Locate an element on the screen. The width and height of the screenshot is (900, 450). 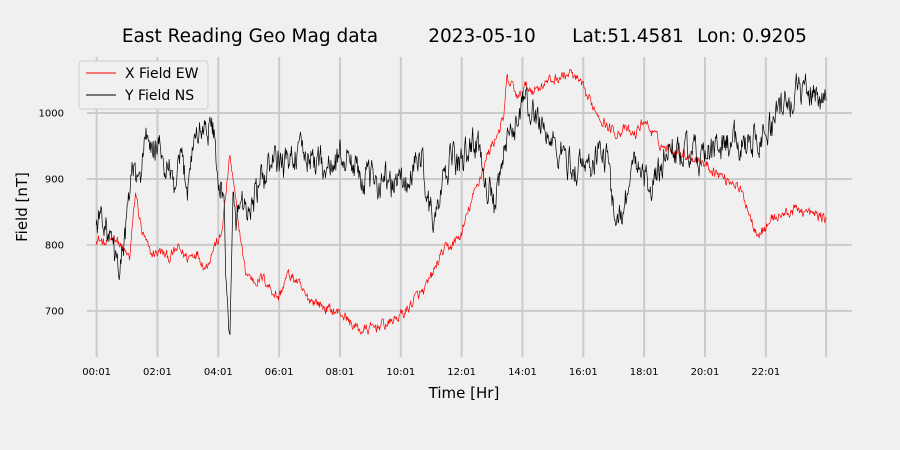
x-tick-label: 00:01 is located at coordinates (96, 372).